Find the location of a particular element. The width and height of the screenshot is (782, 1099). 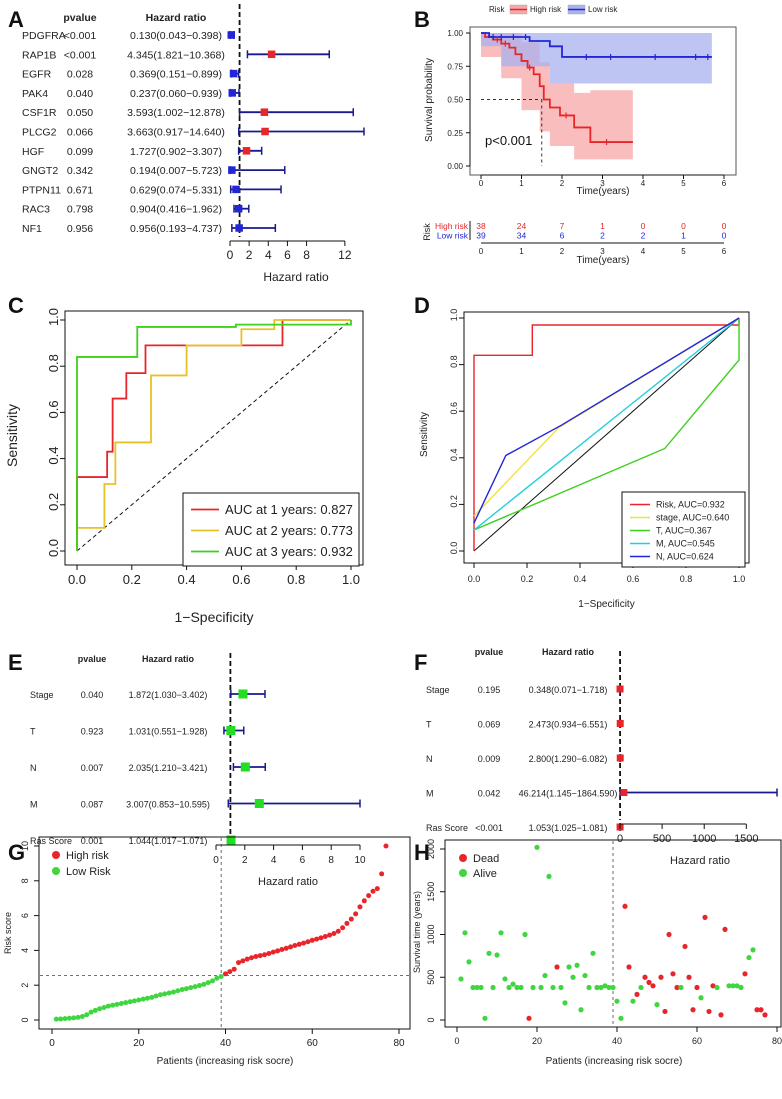

row-hazard-ratio-text: 3.007(0.853−10.595) is located at coordinates (168, 805).